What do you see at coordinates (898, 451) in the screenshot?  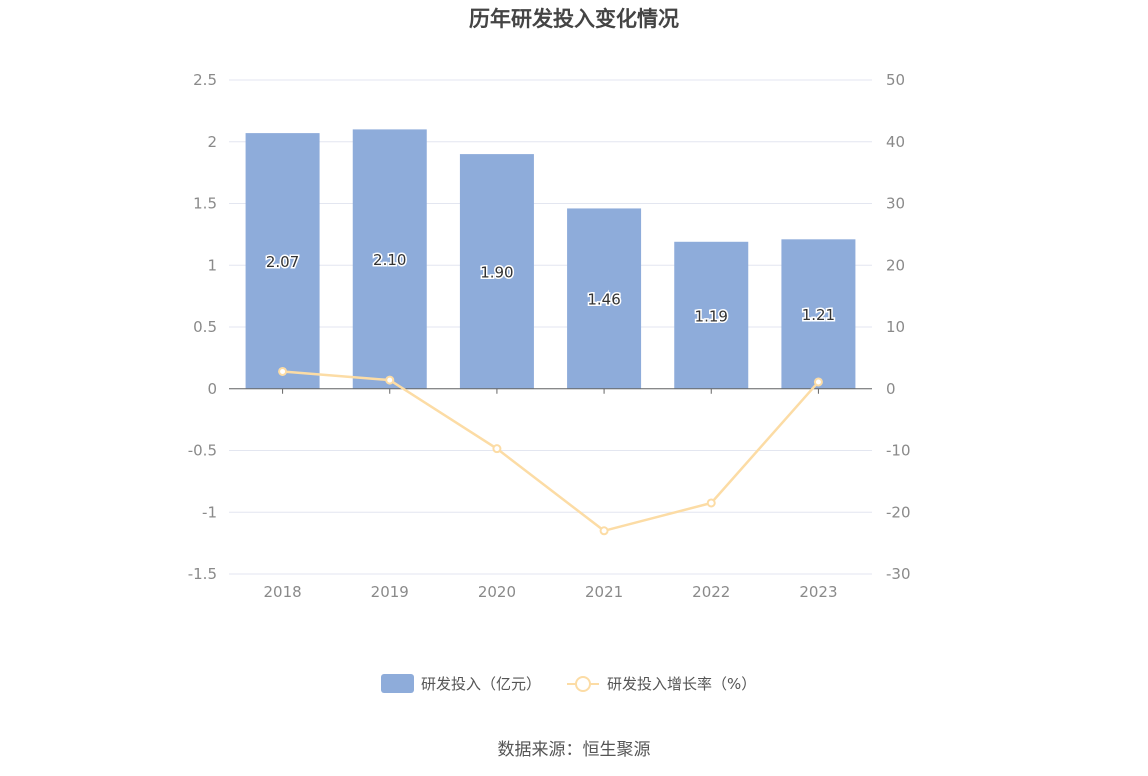 I see `y-right-tick-label: -10` at bounding box center [898, 451].